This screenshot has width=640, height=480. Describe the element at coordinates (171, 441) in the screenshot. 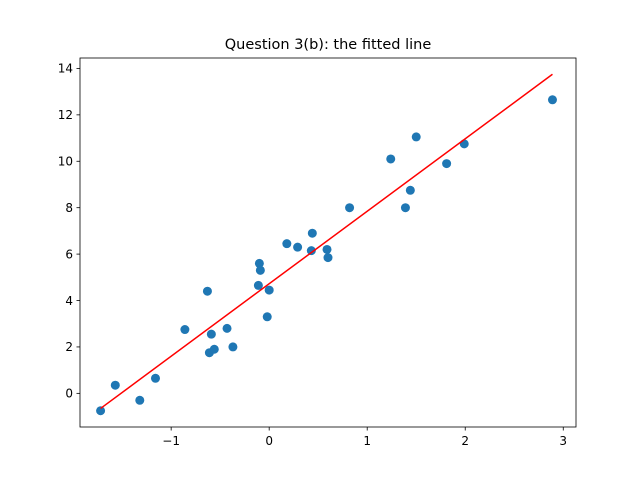

I see `x-tick-label: −1` at that location.